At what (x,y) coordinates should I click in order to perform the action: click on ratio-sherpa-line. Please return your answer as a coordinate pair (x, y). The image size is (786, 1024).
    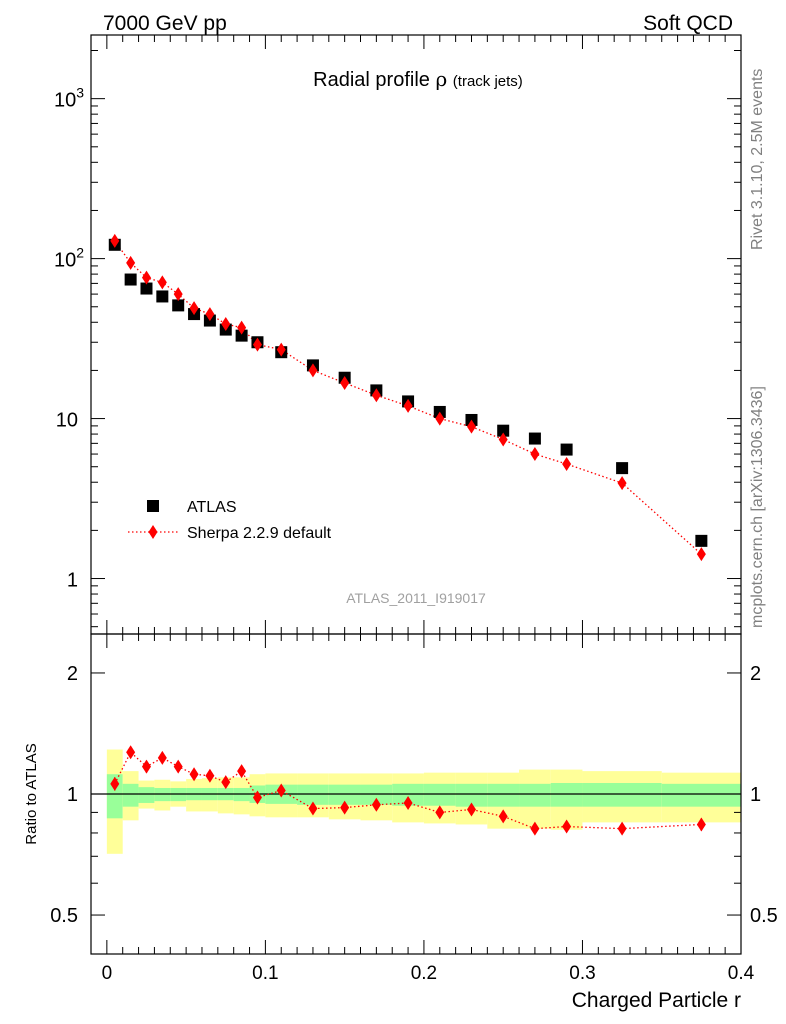
    Looking at the image, I should click on (408, 790).